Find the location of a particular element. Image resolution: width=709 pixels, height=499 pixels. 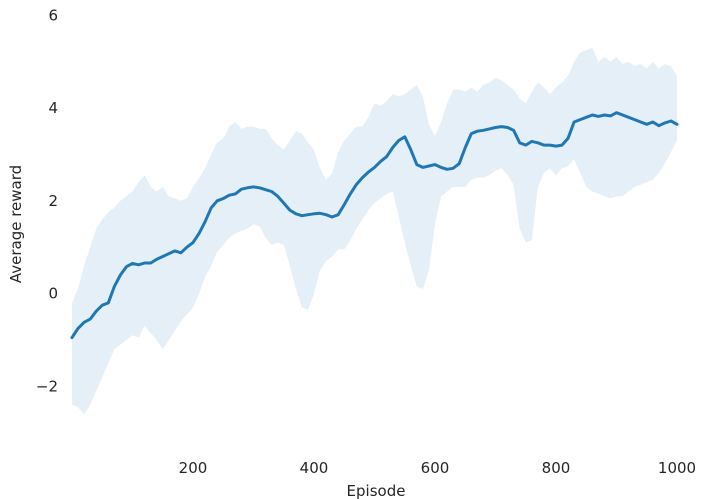

y-tick-label: −2 is located at coordinates (47, 386).